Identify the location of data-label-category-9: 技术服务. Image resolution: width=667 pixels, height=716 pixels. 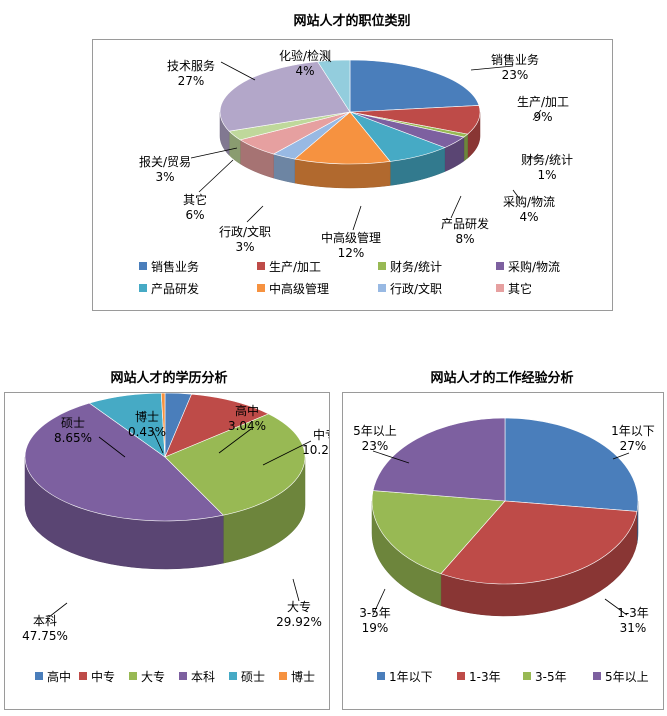
(191, 65).